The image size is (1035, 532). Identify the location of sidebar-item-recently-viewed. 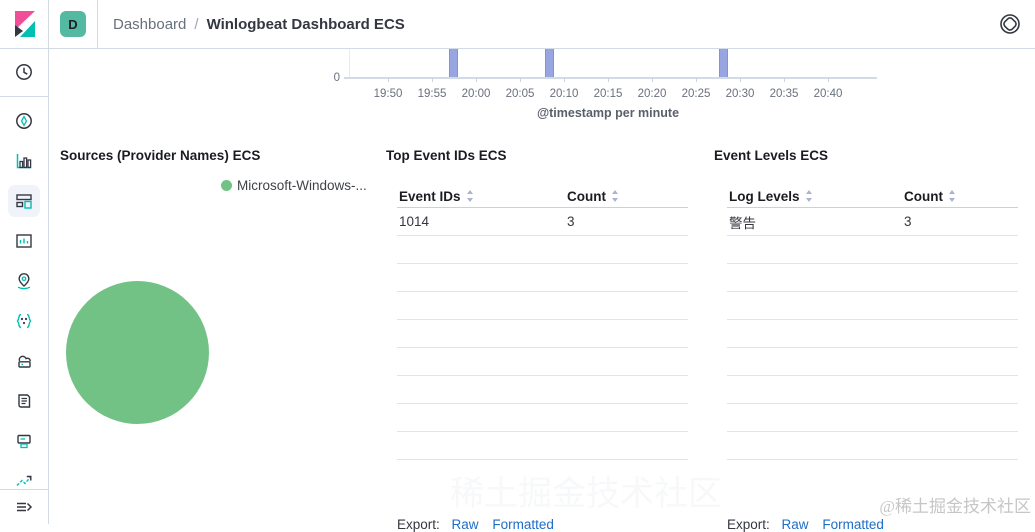
(24, 72).